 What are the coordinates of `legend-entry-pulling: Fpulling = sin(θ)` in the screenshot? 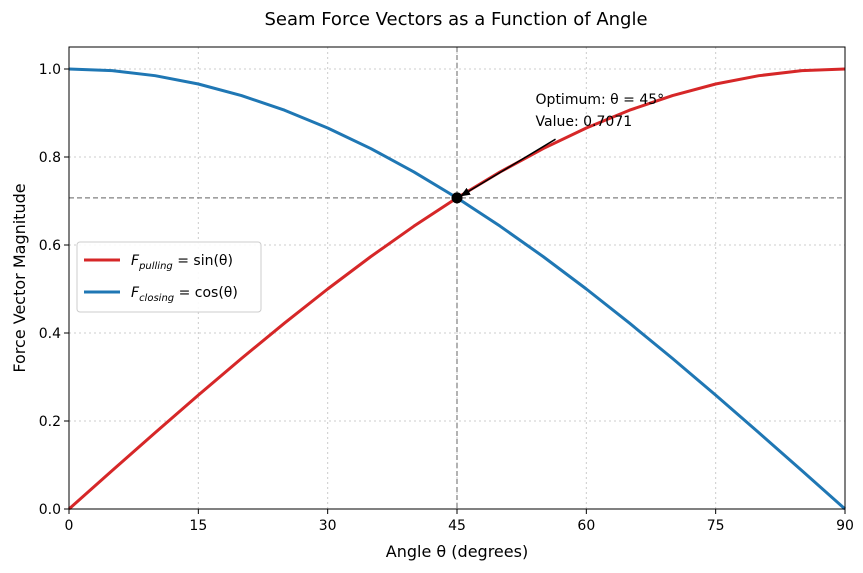 It's located at (182, 262).